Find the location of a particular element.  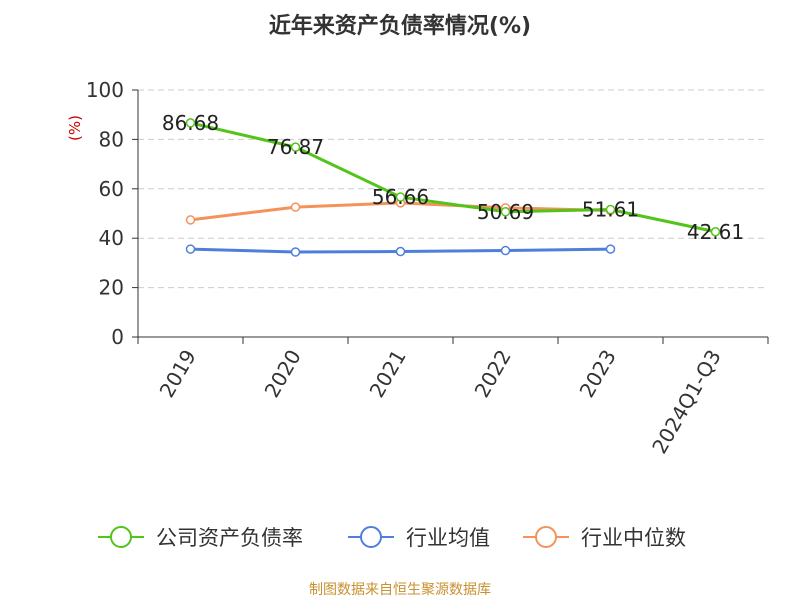

data-label: 50.69 is located at coordinates (505, 212).